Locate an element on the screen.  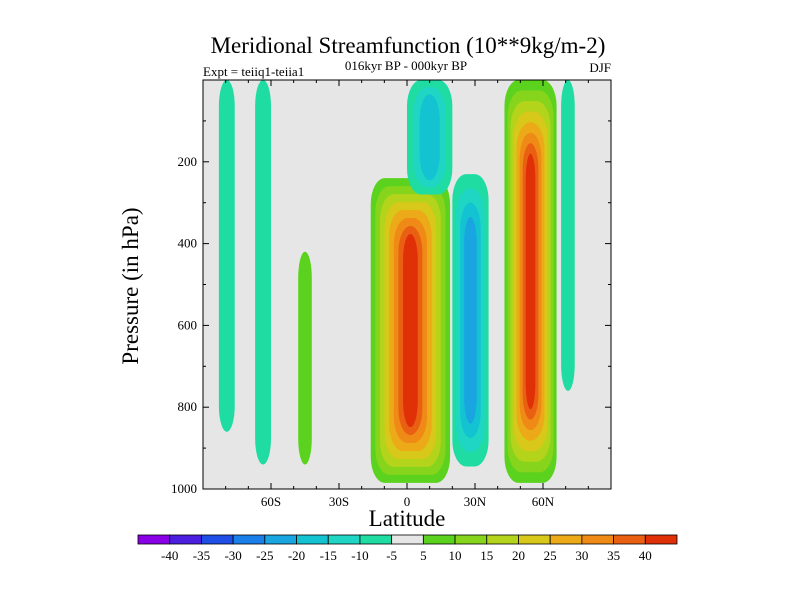
y-tick-label: 400 is located at coordinates (188, 243).